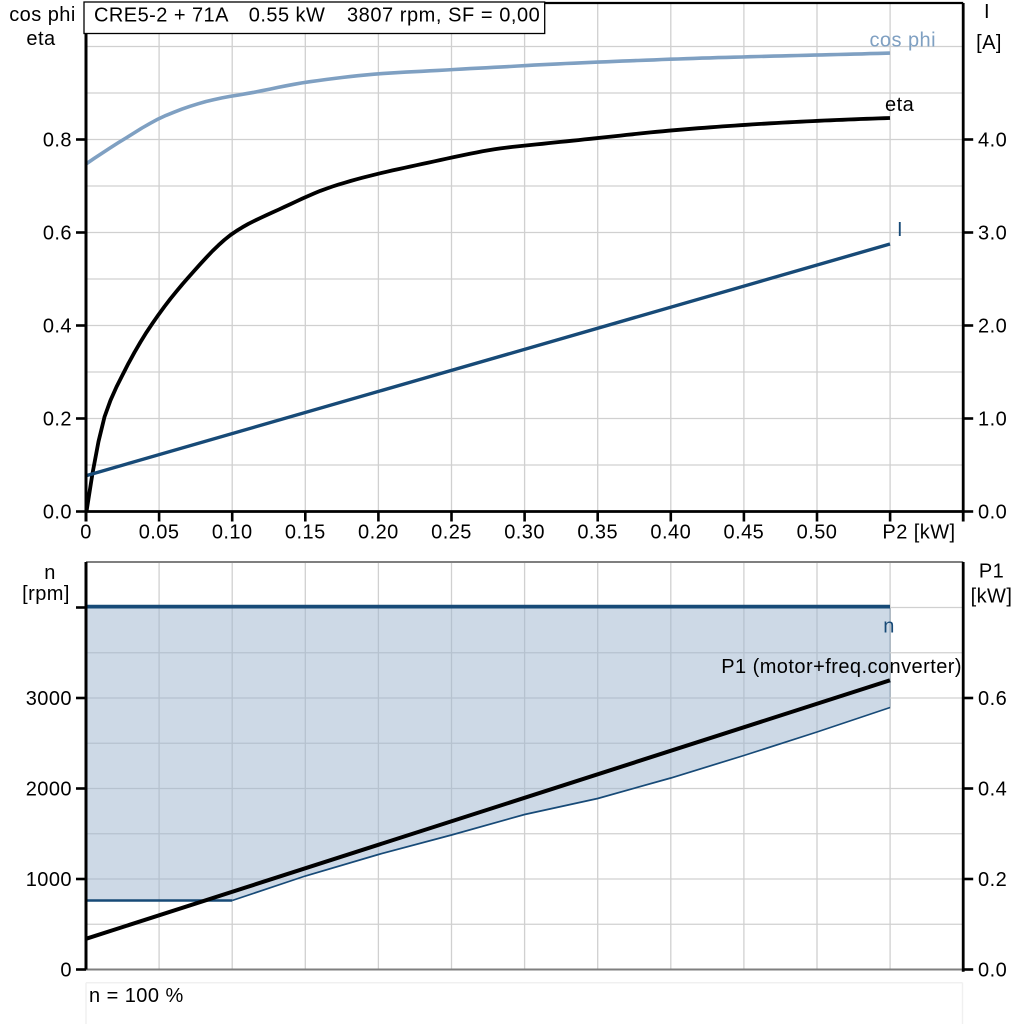 This screenshot has width=1024, height=1024. What do you see at coordinates (136, 996) in the screenshot?
I see `svg-text: n = 100 %` at bounding box center [136, 996].